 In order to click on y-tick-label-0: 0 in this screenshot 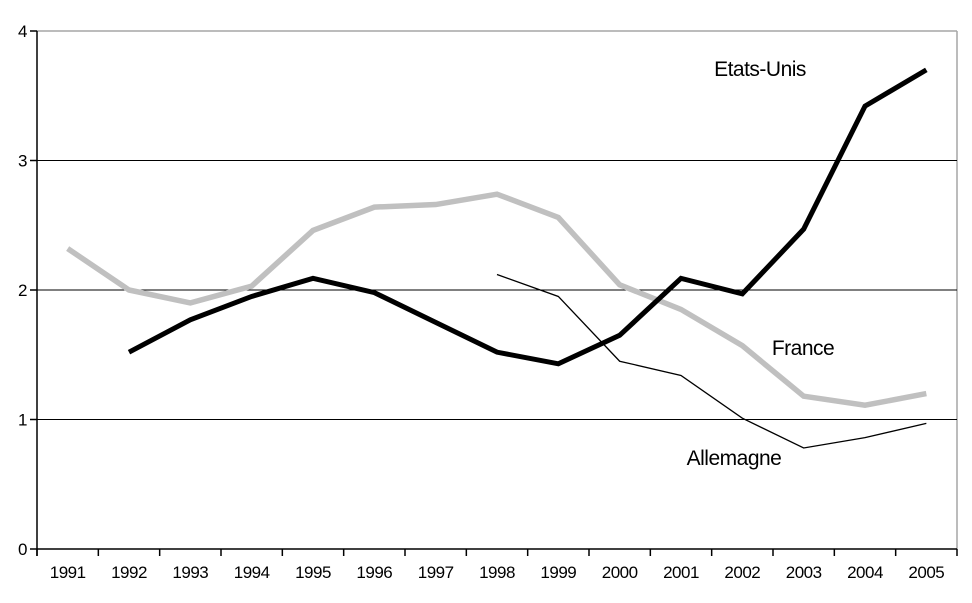, I will do `click(22, 549)`.